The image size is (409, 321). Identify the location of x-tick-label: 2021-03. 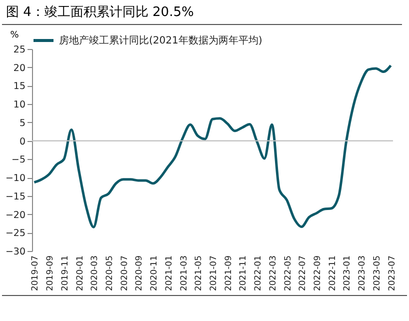
(184, 274).